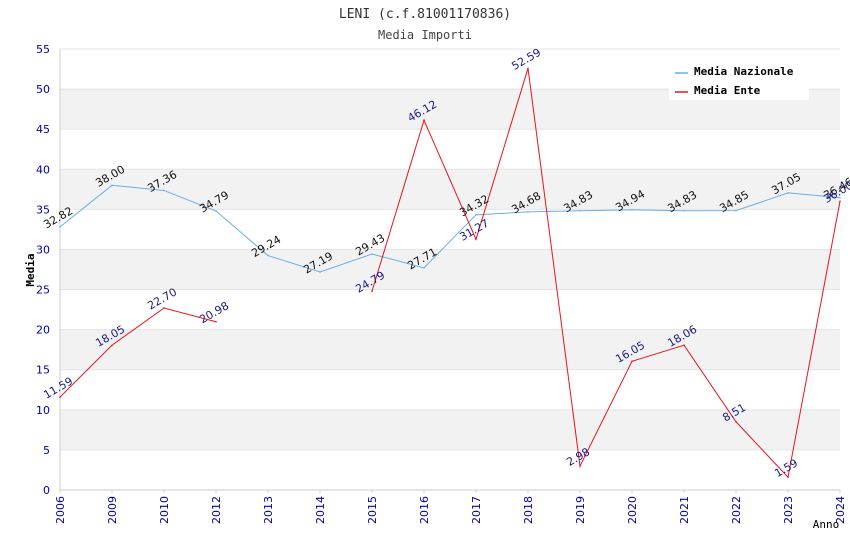 The height and width of the screenshot is (550, 850). I want to click on x-tick-label: 2015, so click(372, 510).